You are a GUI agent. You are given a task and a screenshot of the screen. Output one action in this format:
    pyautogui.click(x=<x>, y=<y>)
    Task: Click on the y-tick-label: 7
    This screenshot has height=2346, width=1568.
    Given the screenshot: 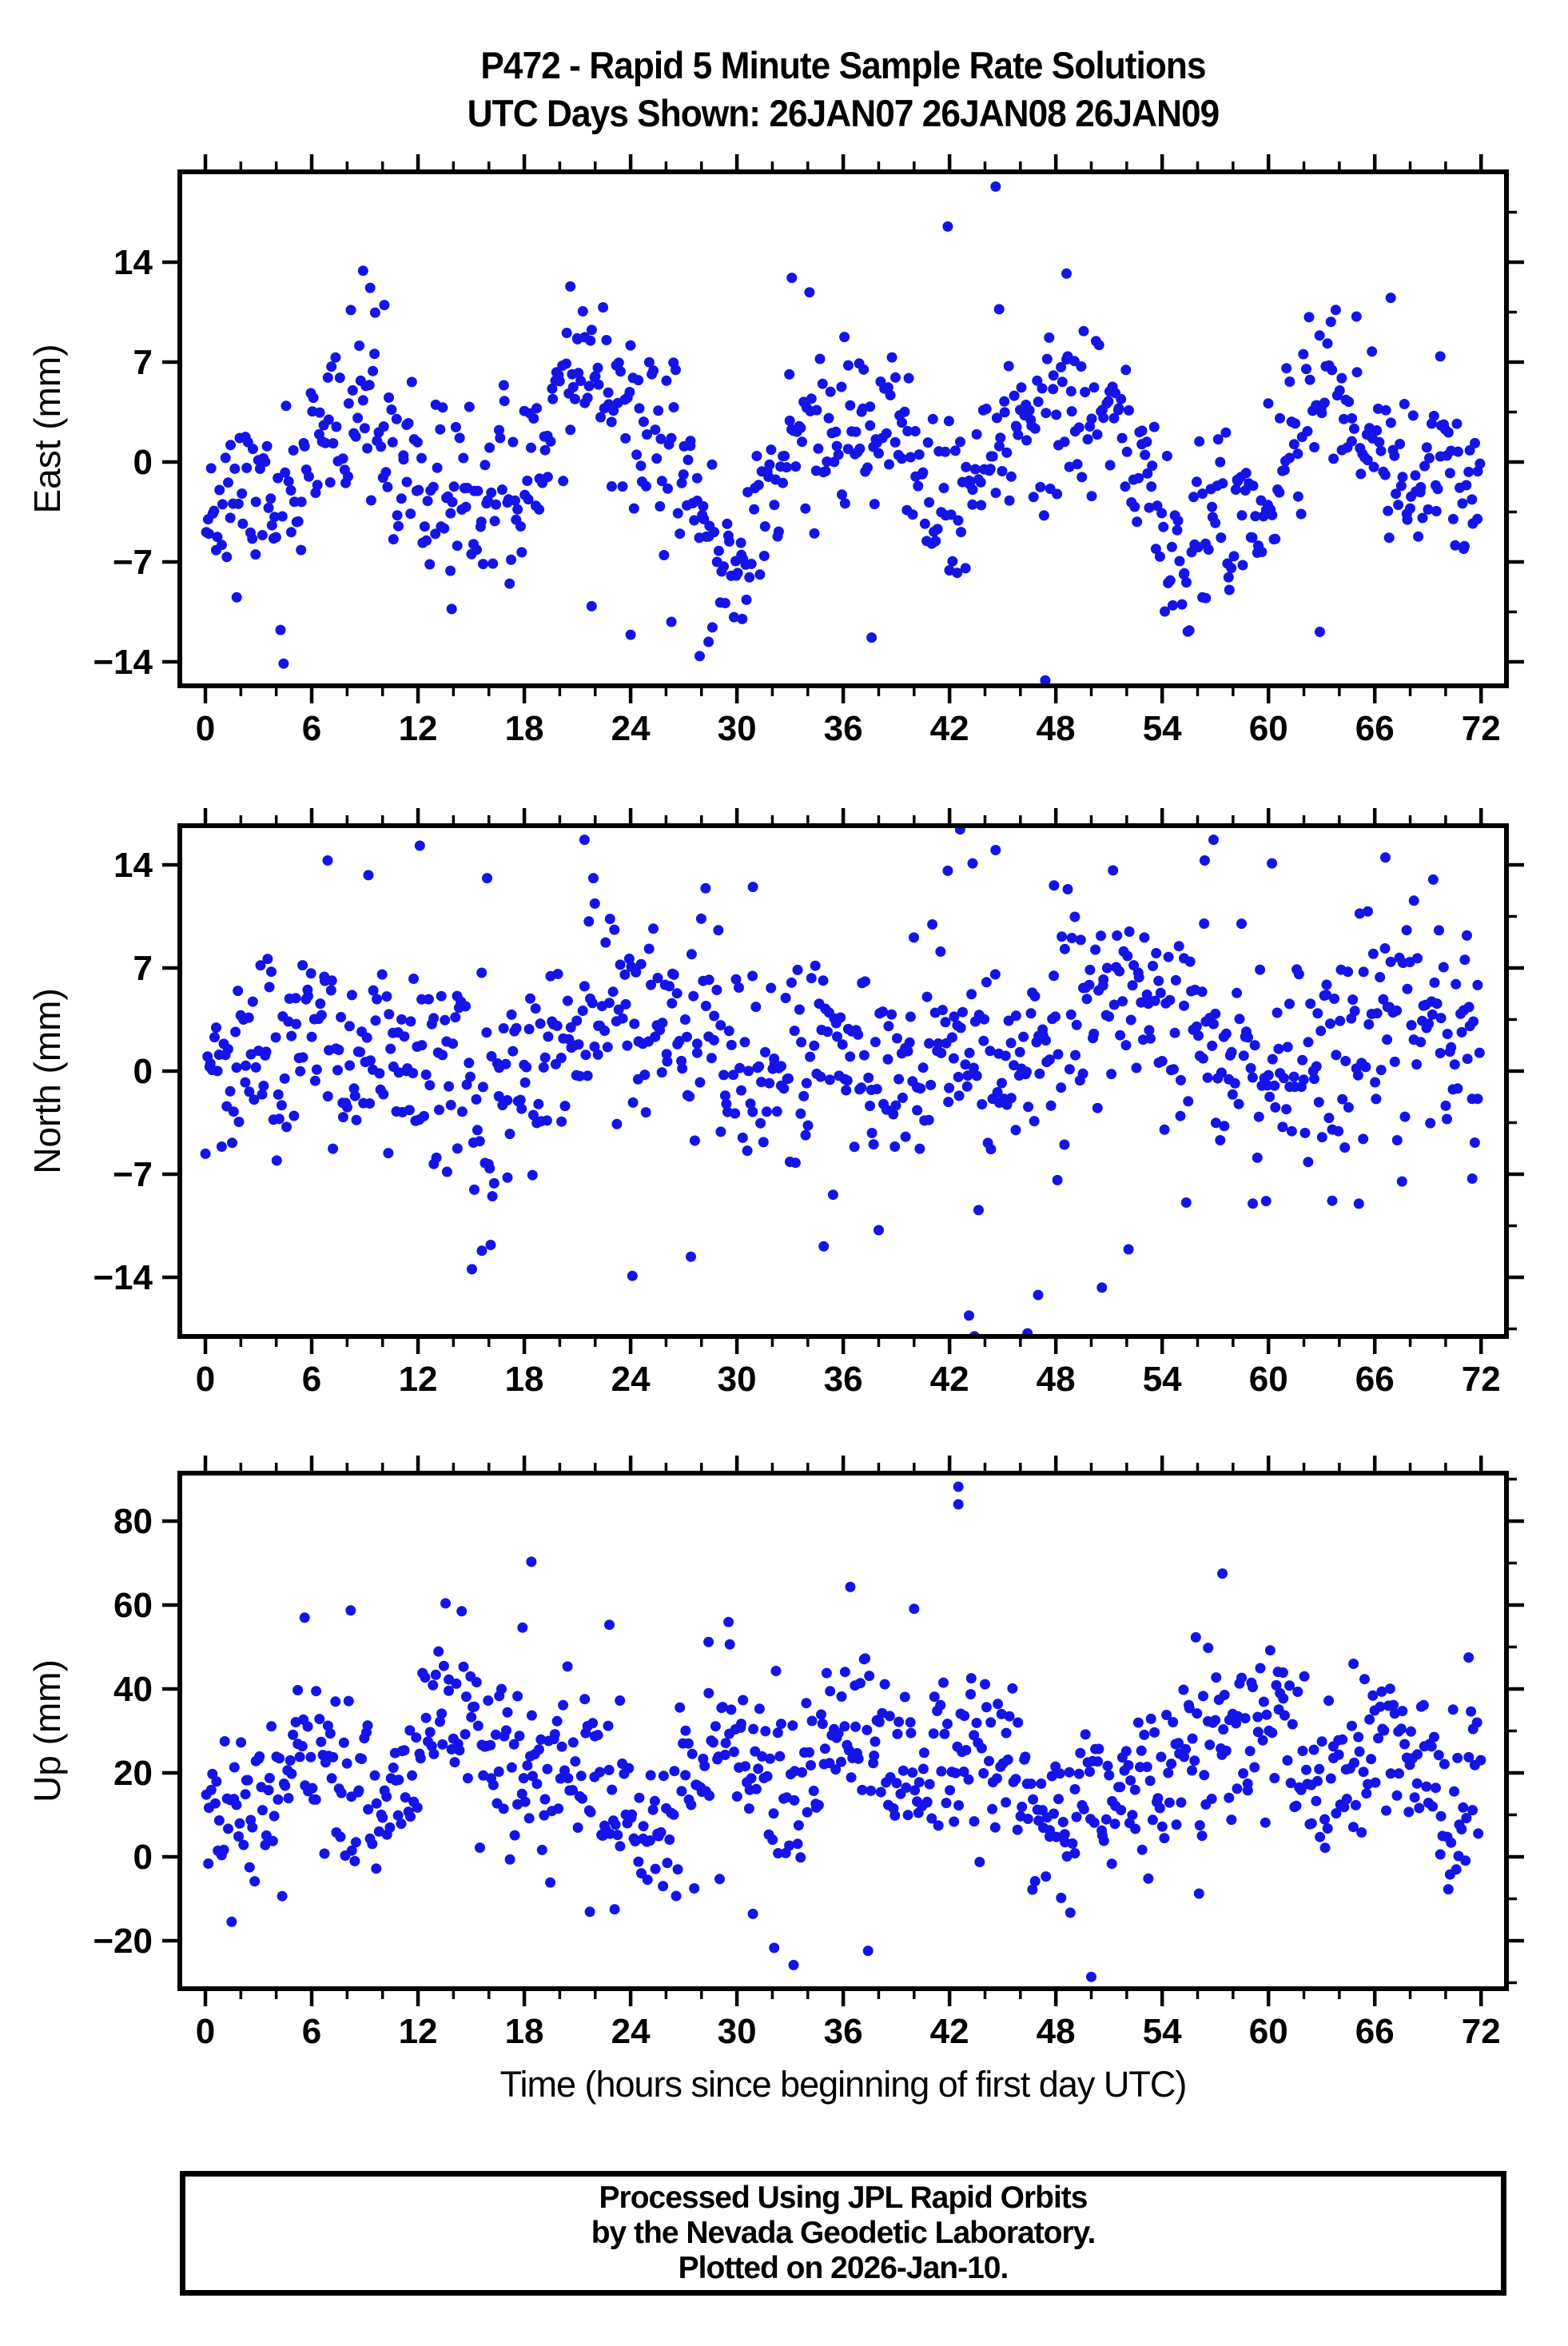 What is the action you would take?
    pyautogui.click(x=143, y=362)
    